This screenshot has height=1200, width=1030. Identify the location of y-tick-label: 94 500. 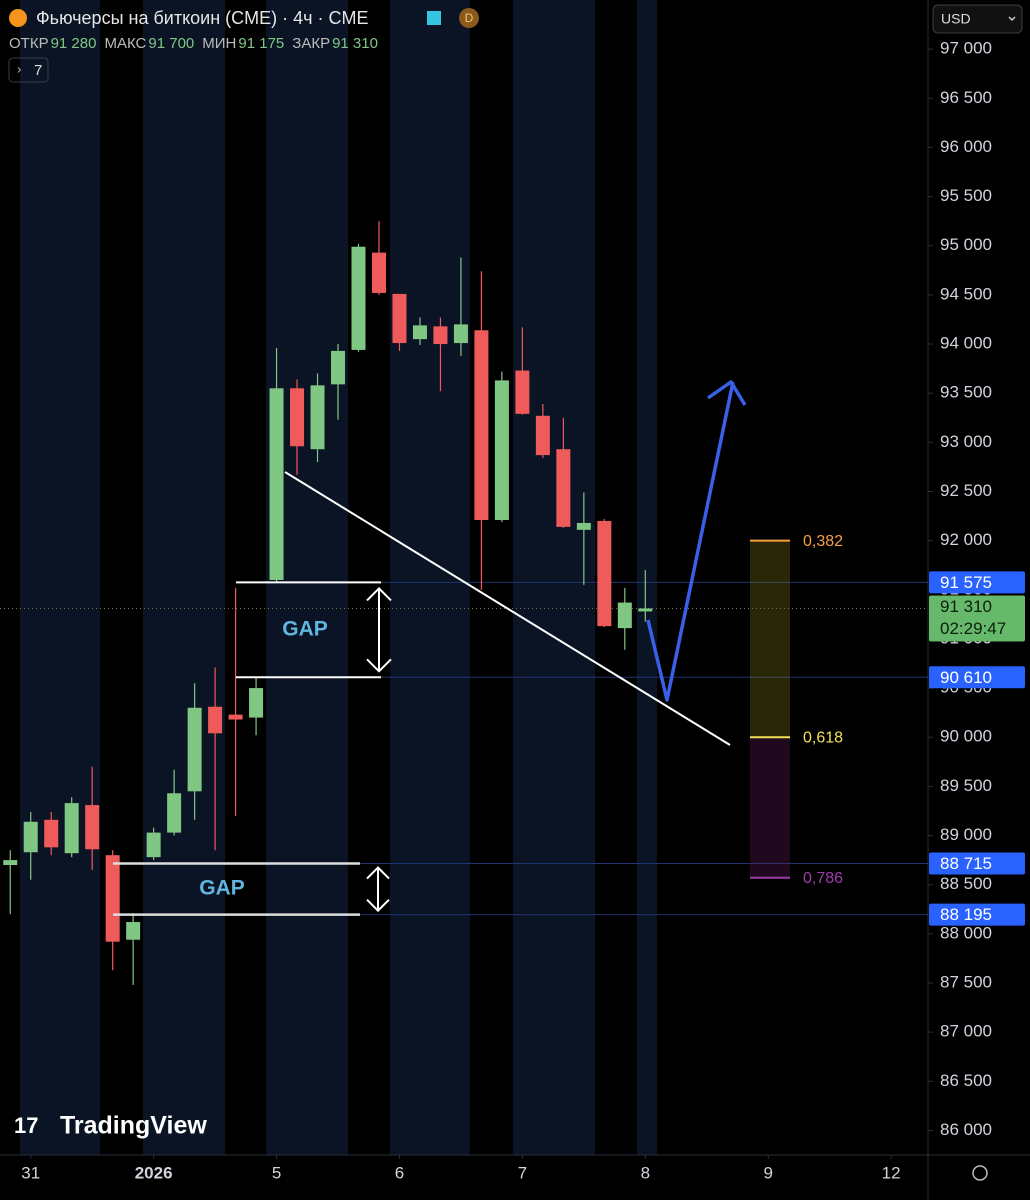
(966, 293).